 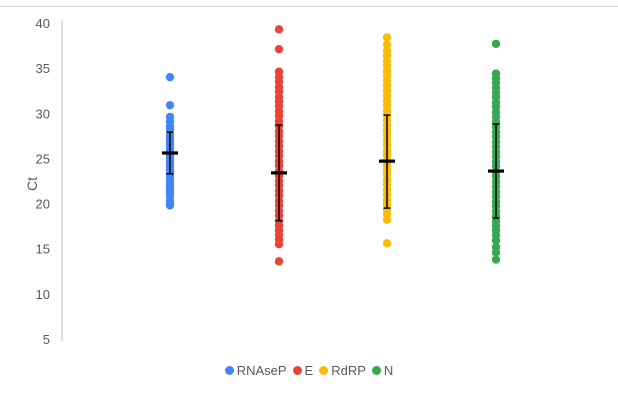 What do you see at coordinates (46, 339) in the screenshot?
I see `y-tick-label: 5` at bounding box center [46, 339].